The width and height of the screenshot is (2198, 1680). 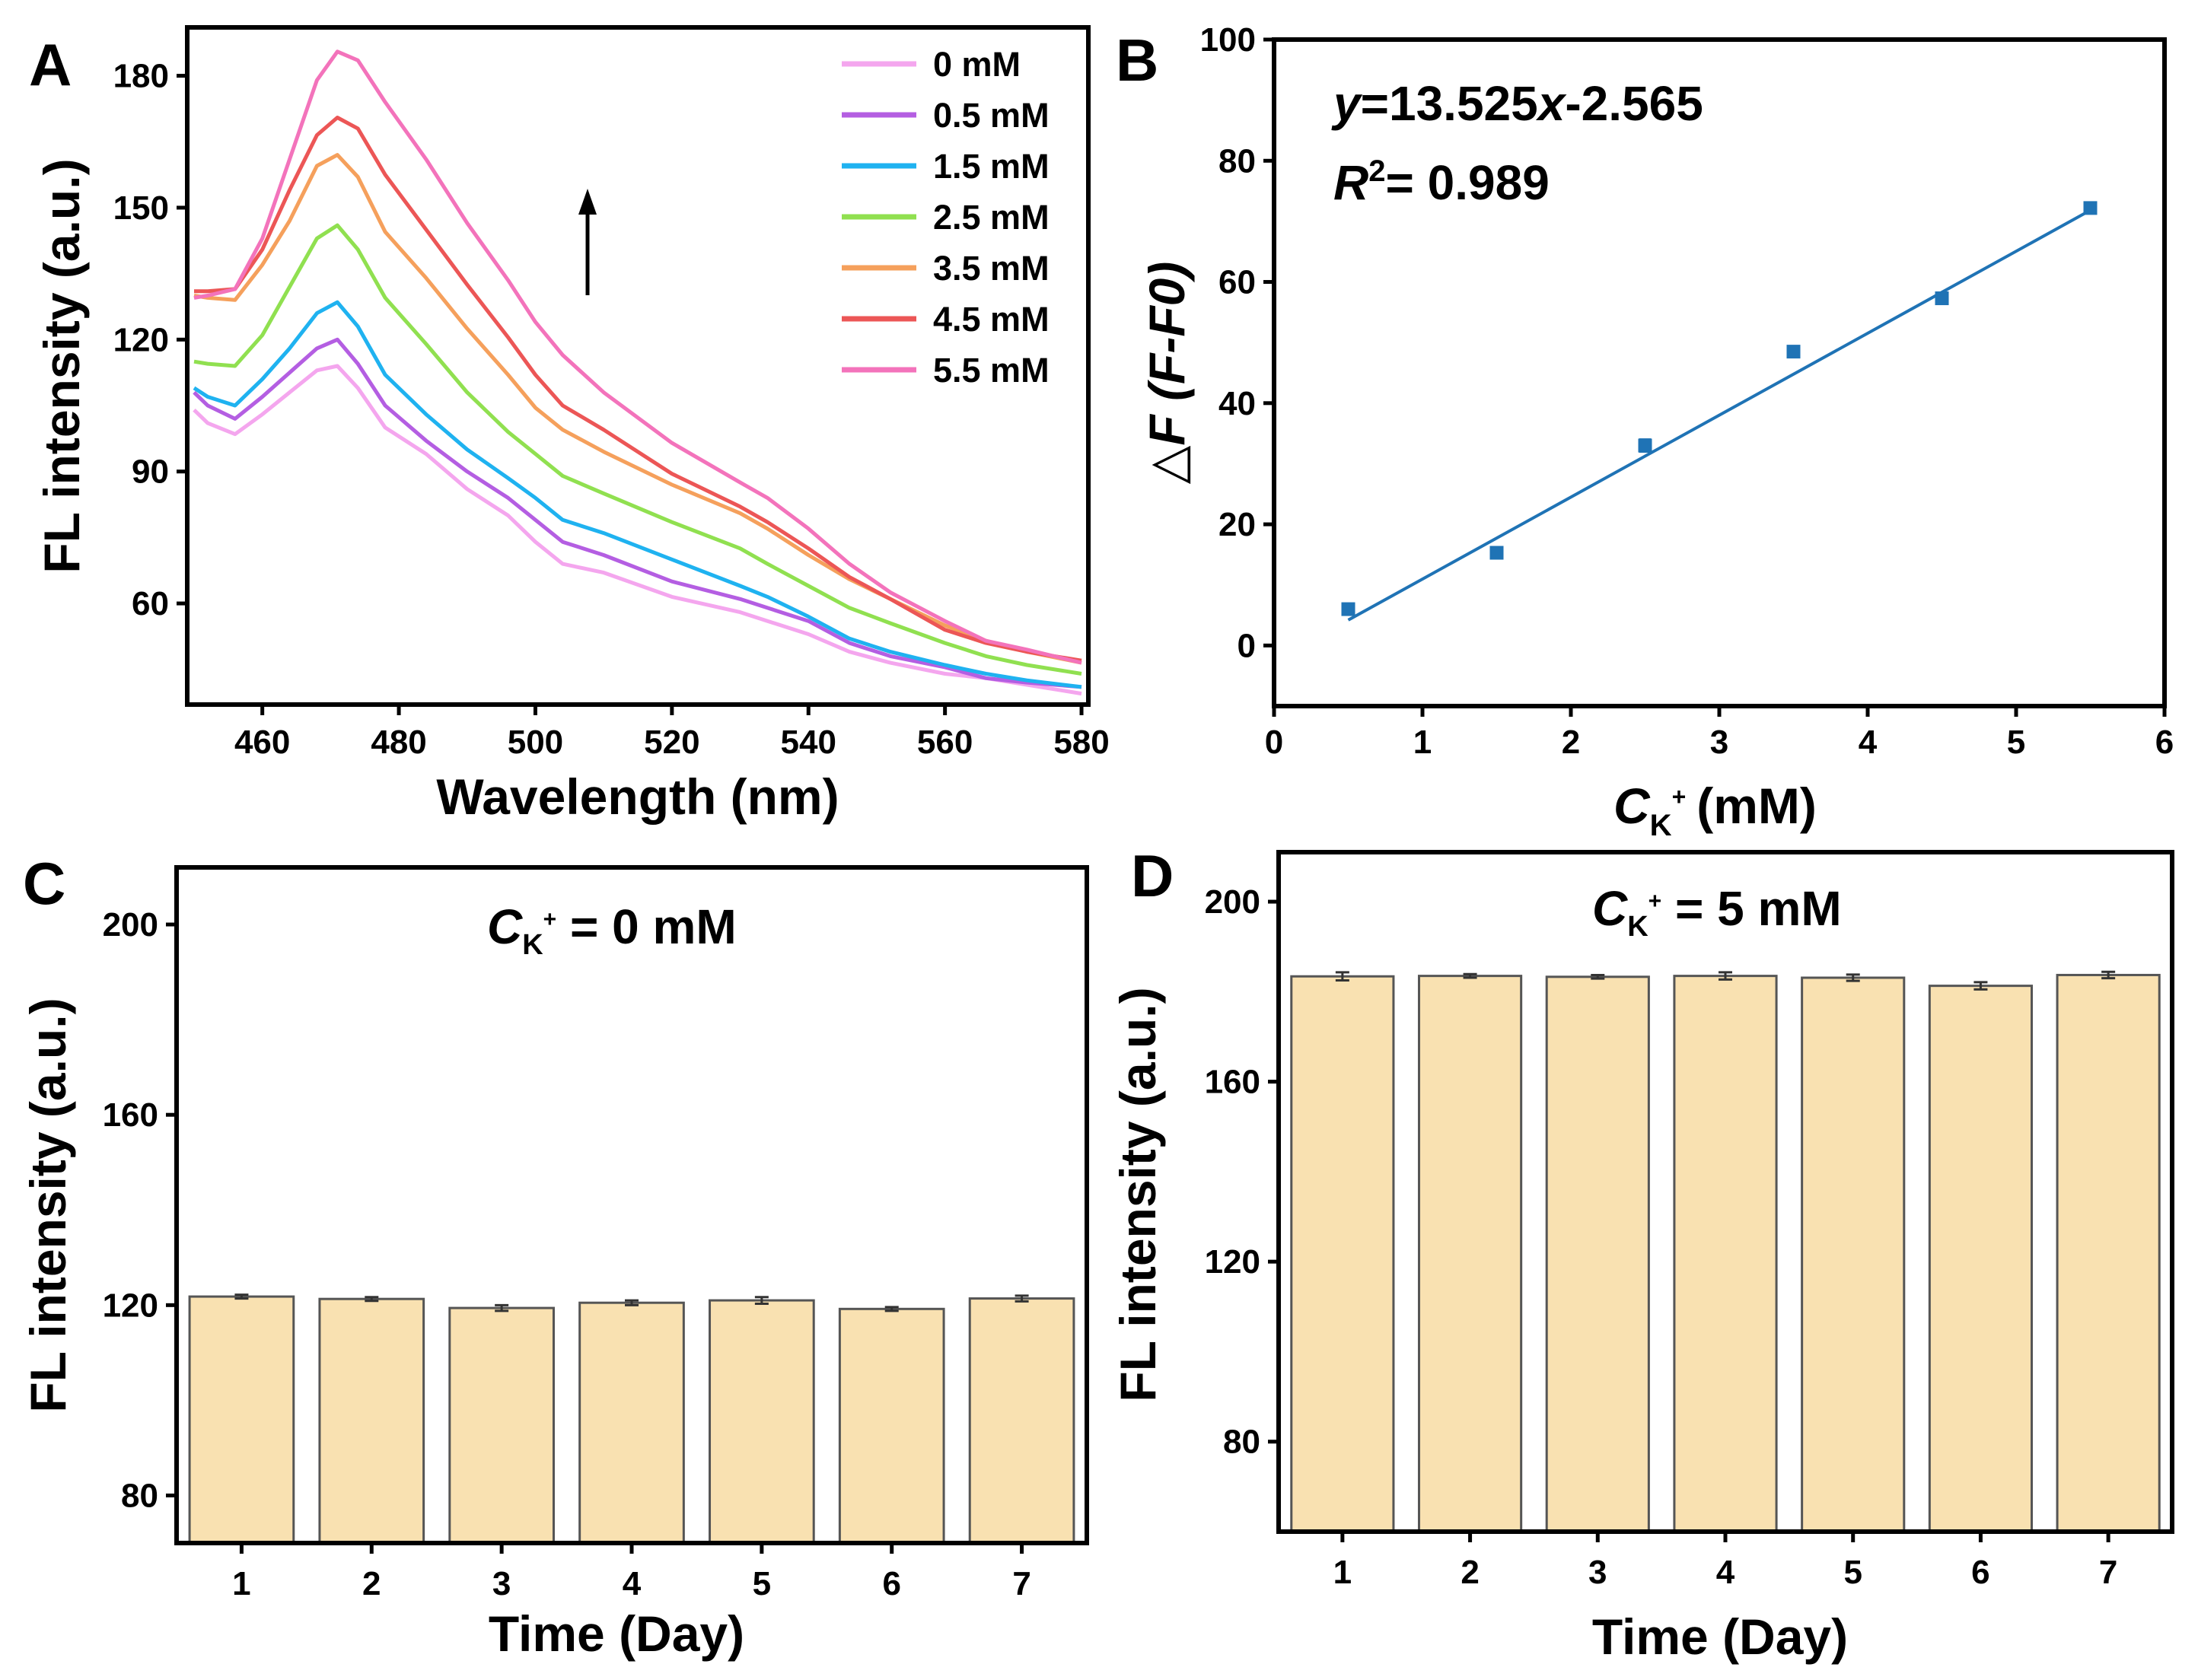 What do you see at coordinates (550, 919) in the screenshot?
I see `c-annot-sup: +` at bounding box center [550, 919].